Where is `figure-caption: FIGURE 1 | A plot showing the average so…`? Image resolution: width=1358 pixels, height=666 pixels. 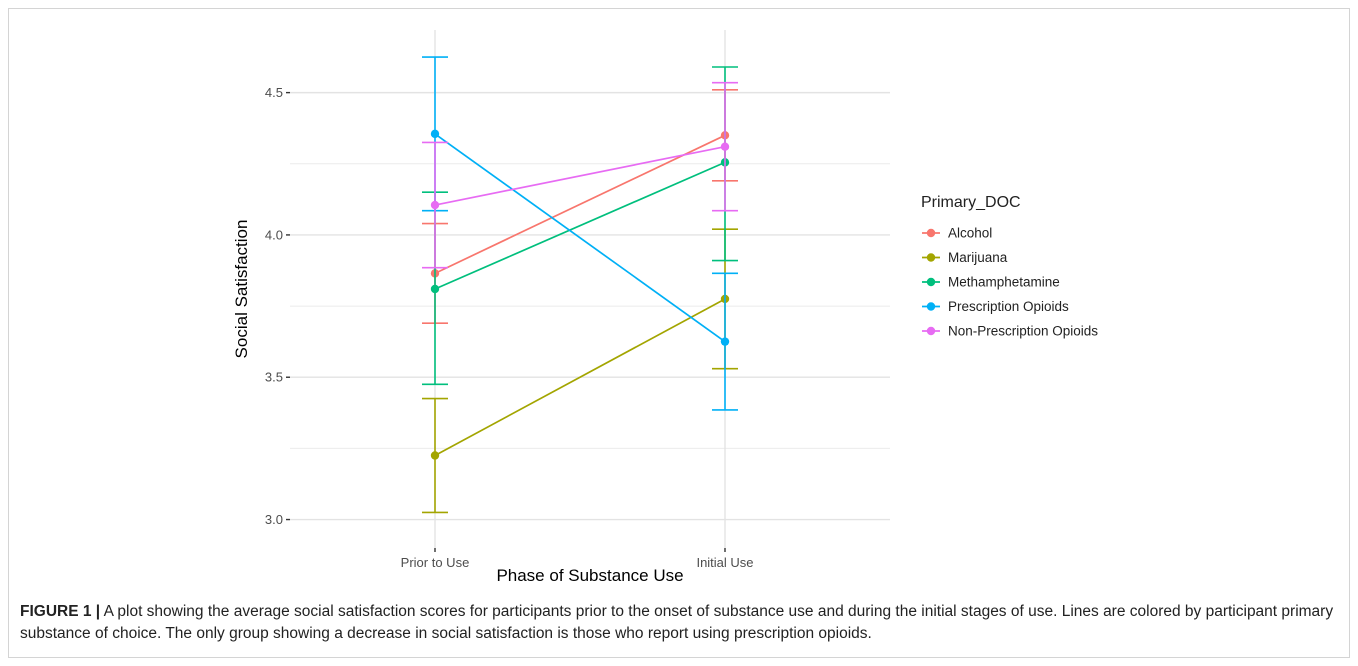
figure-caption: FIGURE 1 | A plot showing the average so… is located at coordinates (680, 623).